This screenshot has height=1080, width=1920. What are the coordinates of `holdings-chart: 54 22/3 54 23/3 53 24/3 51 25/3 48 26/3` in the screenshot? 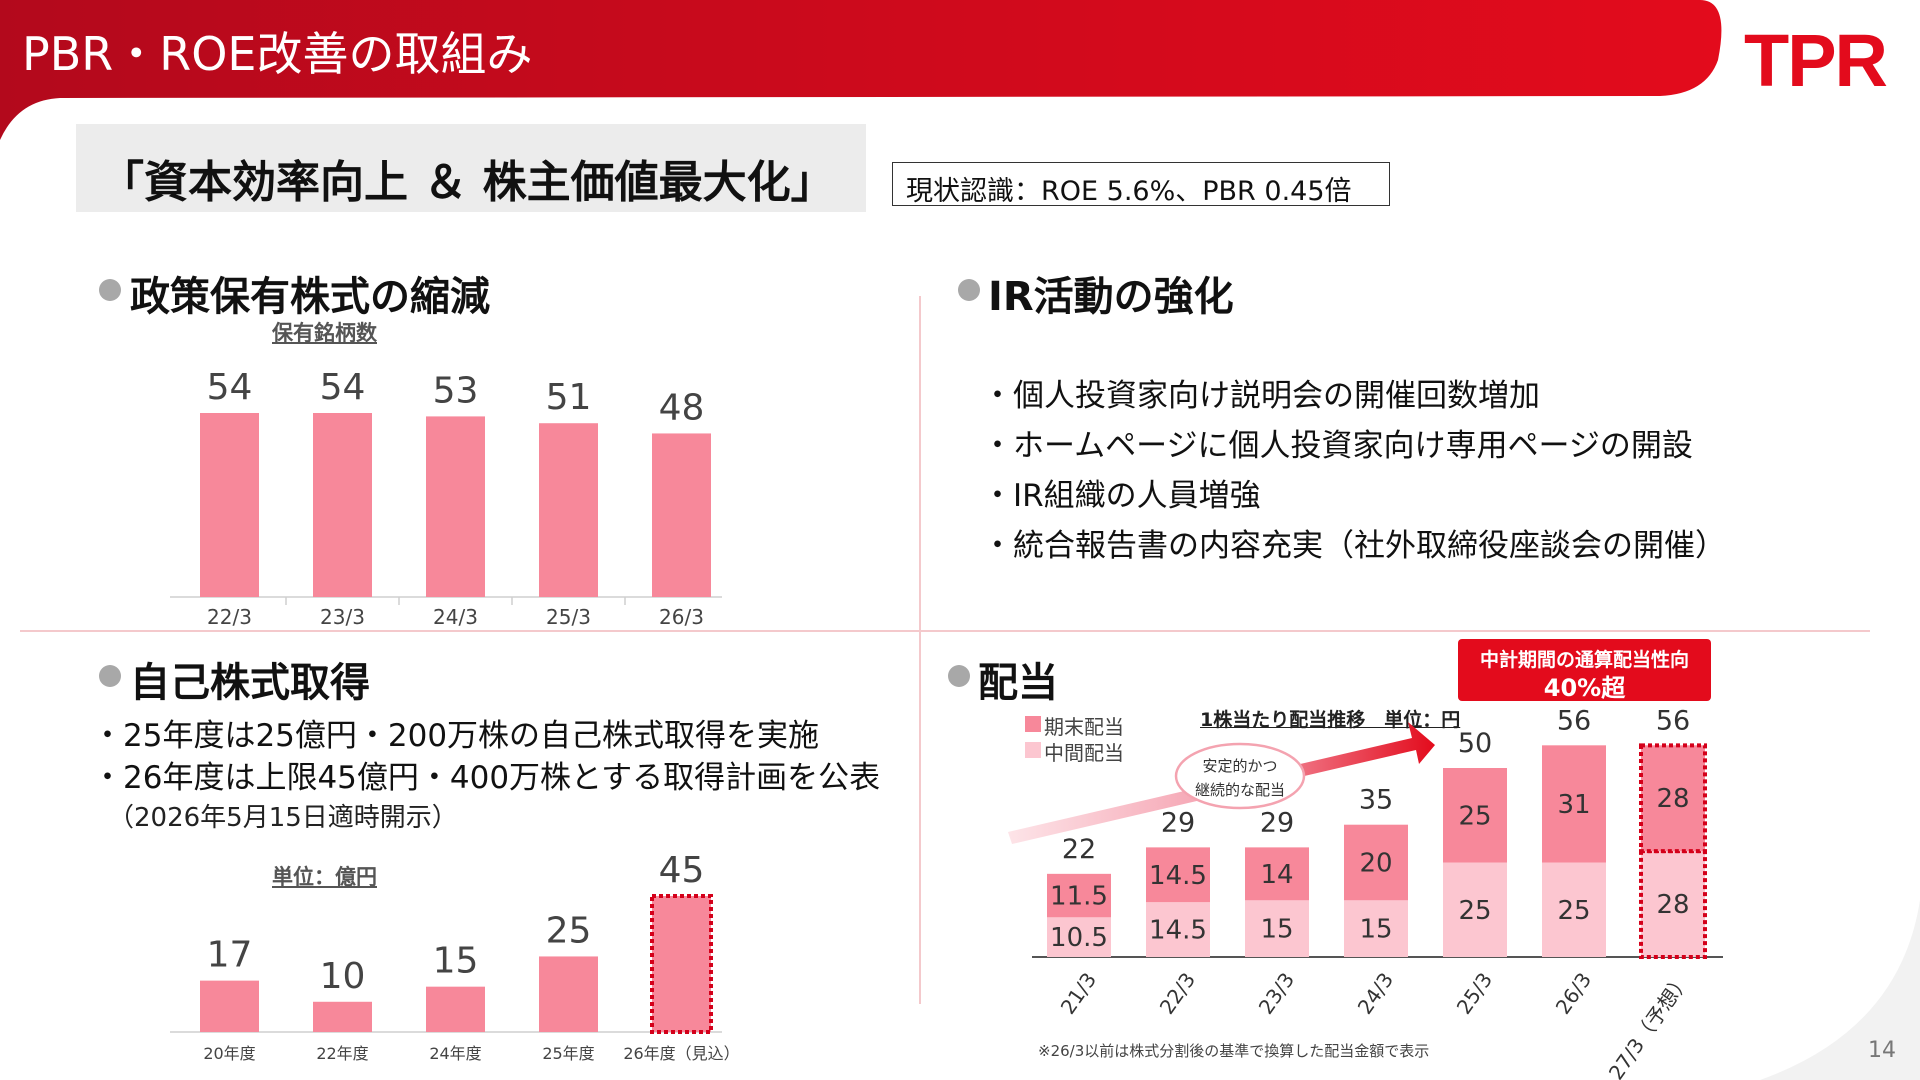 It's located at (446, 498).